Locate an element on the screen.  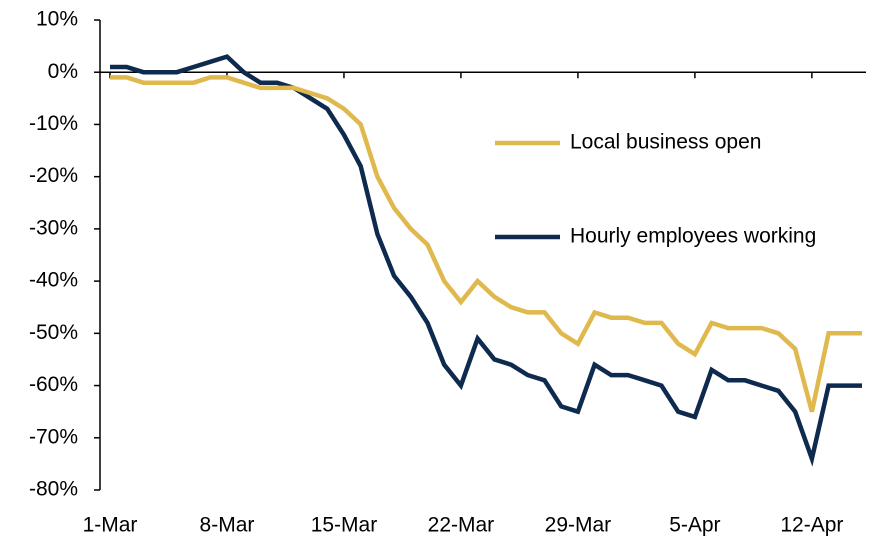
y-tick-label: -70% is located at coordinates (53, 436).